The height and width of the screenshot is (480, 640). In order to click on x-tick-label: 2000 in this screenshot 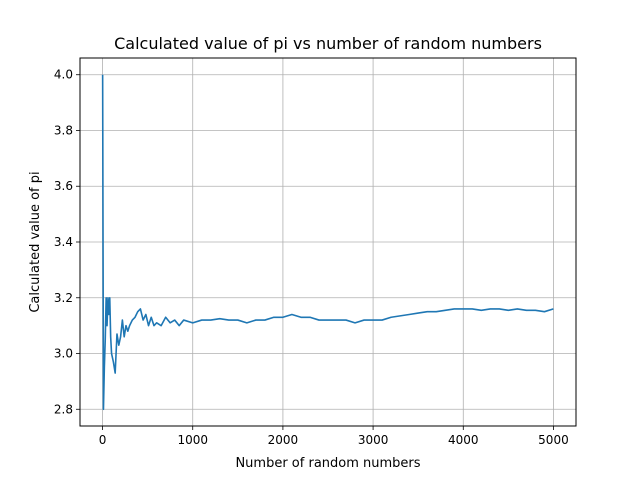, I will do `click(283, 440)`.